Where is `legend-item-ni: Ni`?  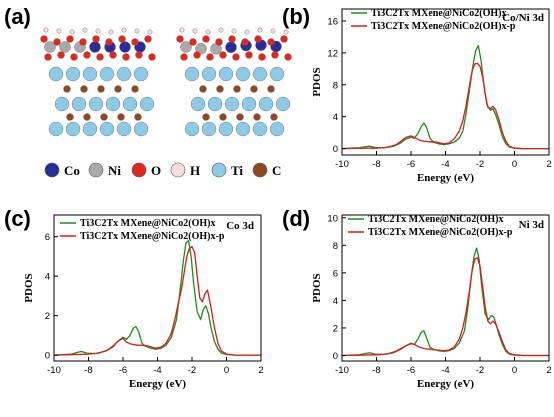
legend-item-ni: Ni is located at coordinates (104, 170).